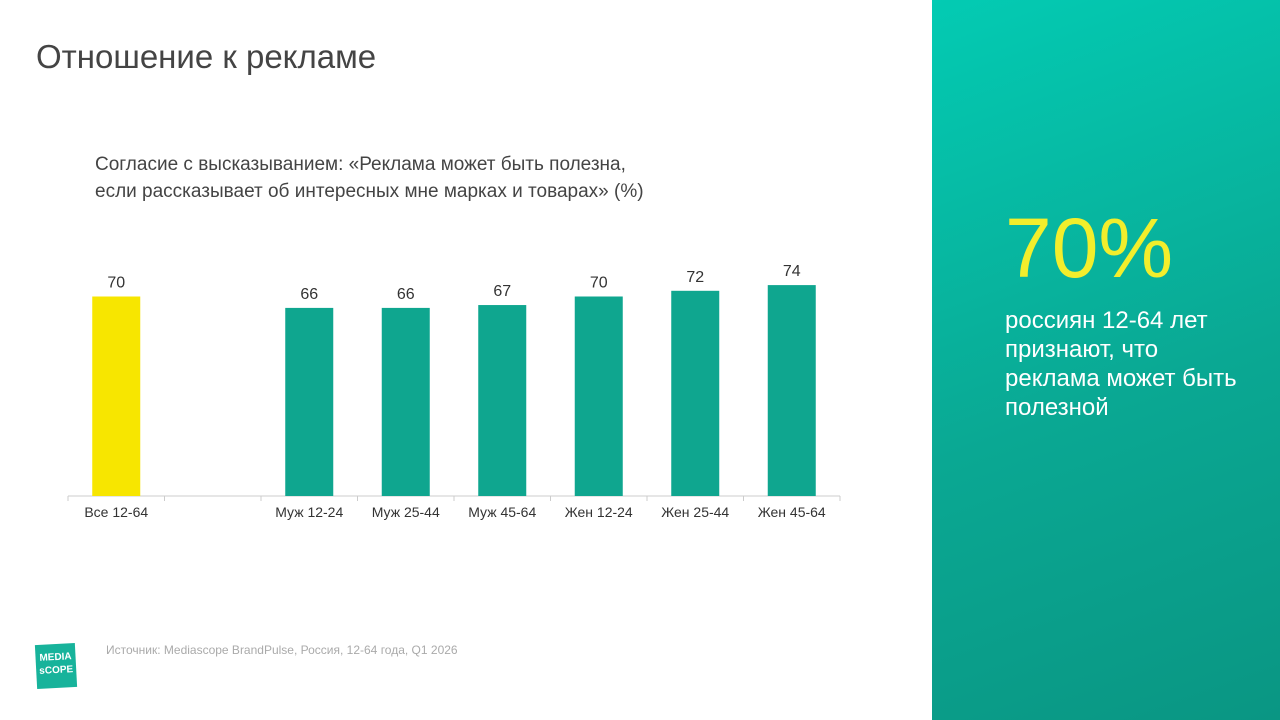 The height and width of the screenshot is (720, 1280). What do you see at coordinates (309, 512) in the screenshot?
I see `x-tick-label: Муж 12-24` at bounding box center [309, 512].